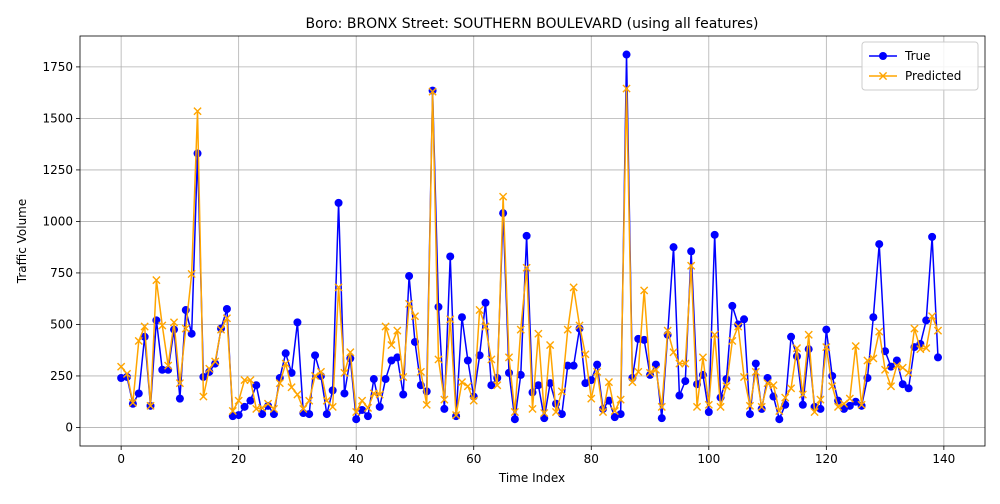 This screenshot has height=504, width=1000. What do you see at coordinates (22, 242) in the screenshot?
I see `y-axis-label: Traffic Volume` at bounding box center [22, 242].